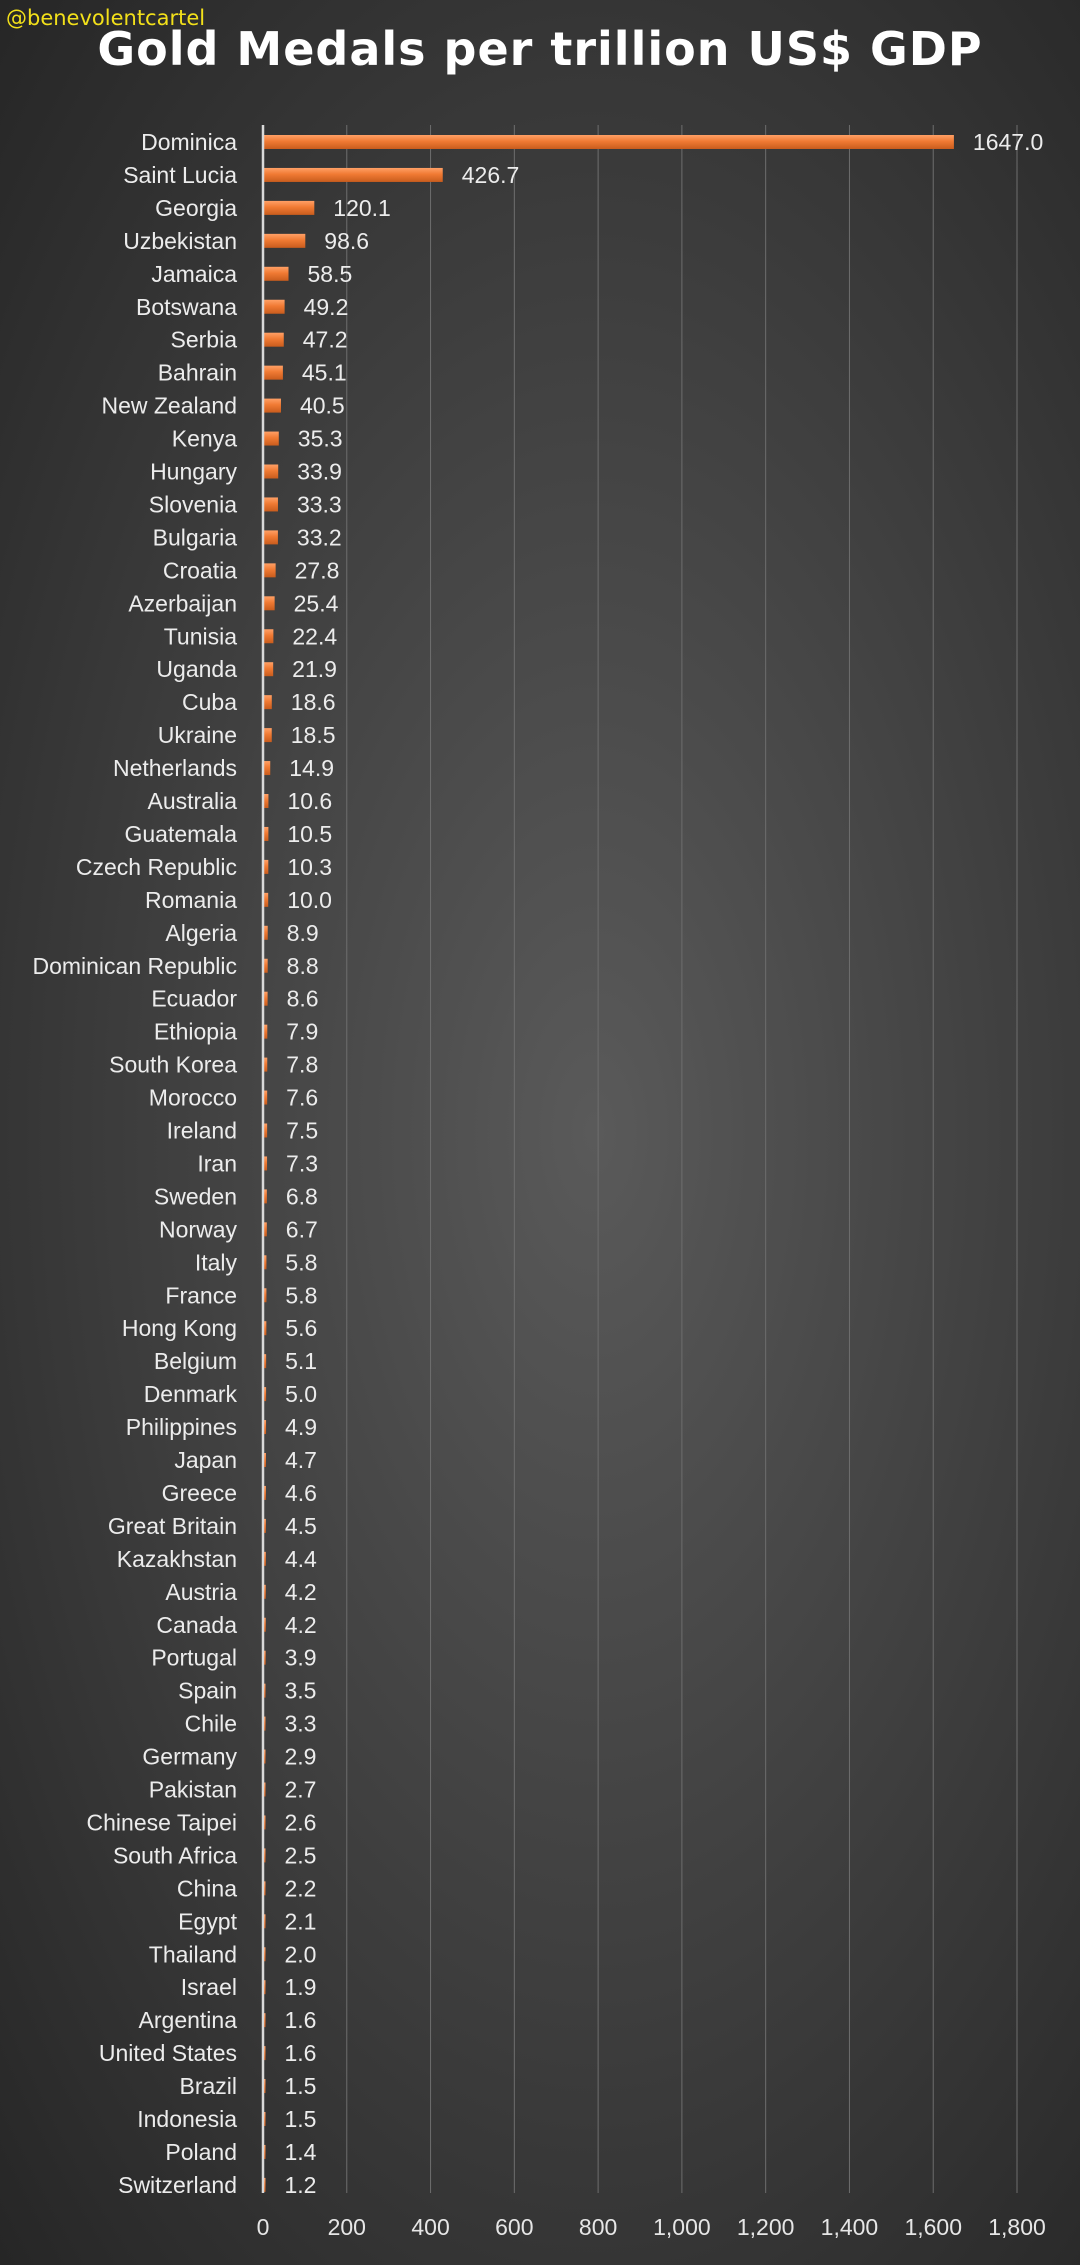 This screenshot has height=2265, width=1080. Describe the element at coordinates (191, 900) in the screenshot. I see `category-label: Romania` at that location.